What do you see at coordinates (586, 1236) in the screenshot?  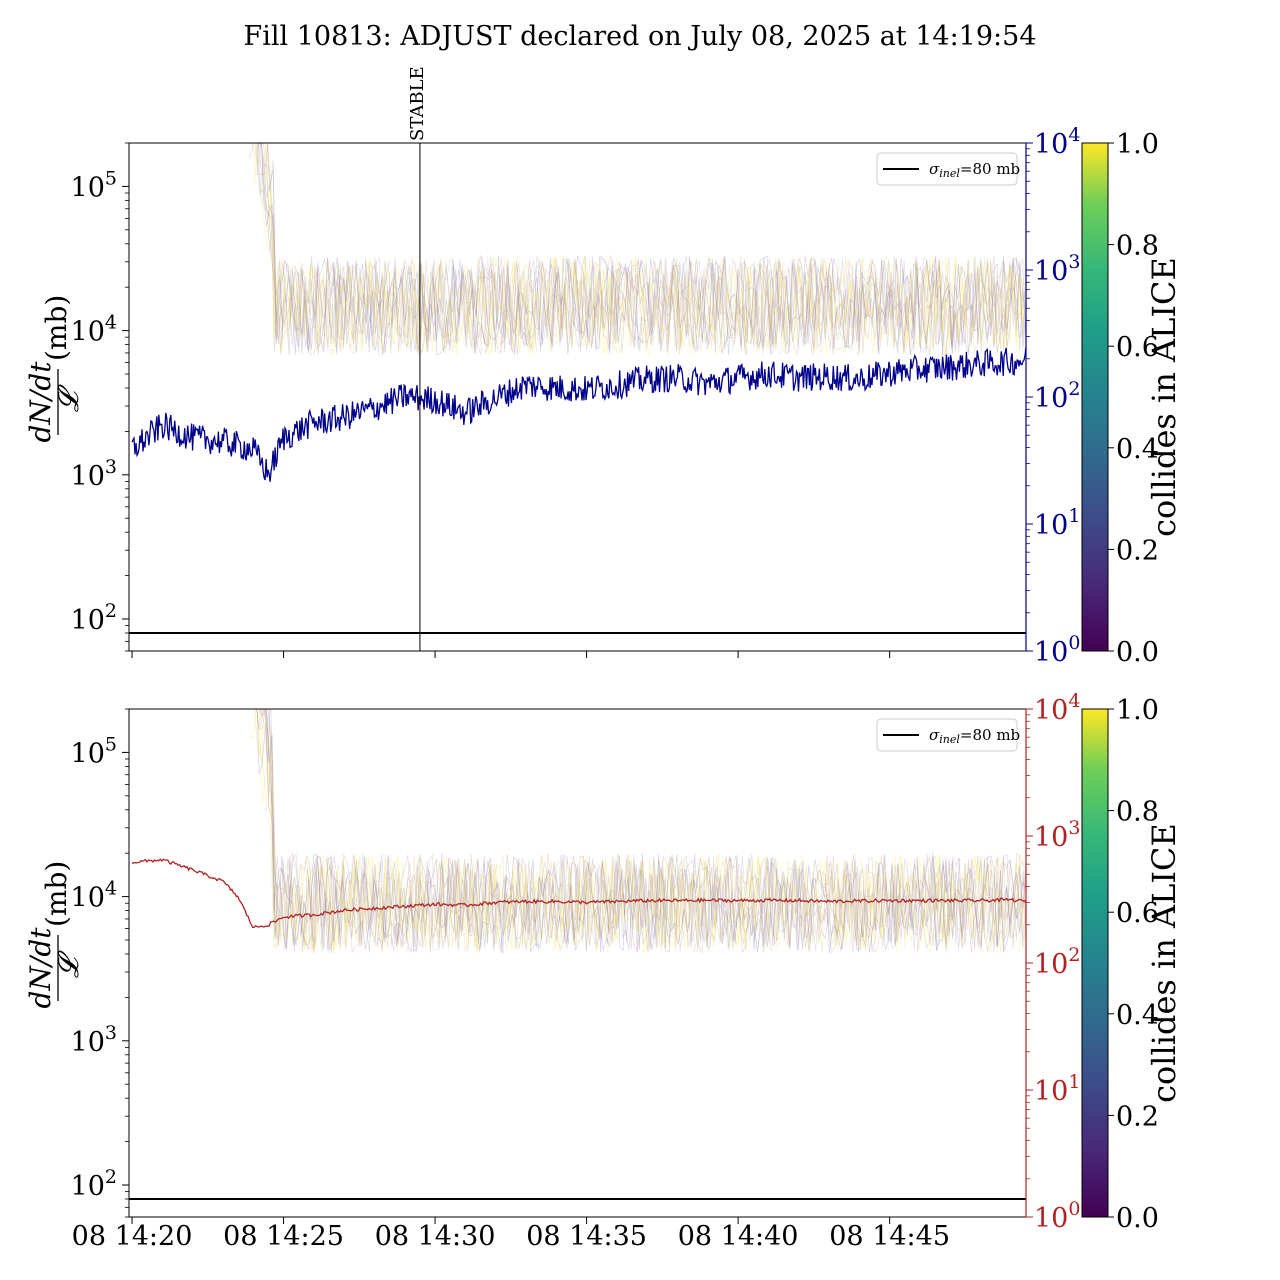 I see `x-tick-label: 08 14:35` at bounding box center [586, 1236].